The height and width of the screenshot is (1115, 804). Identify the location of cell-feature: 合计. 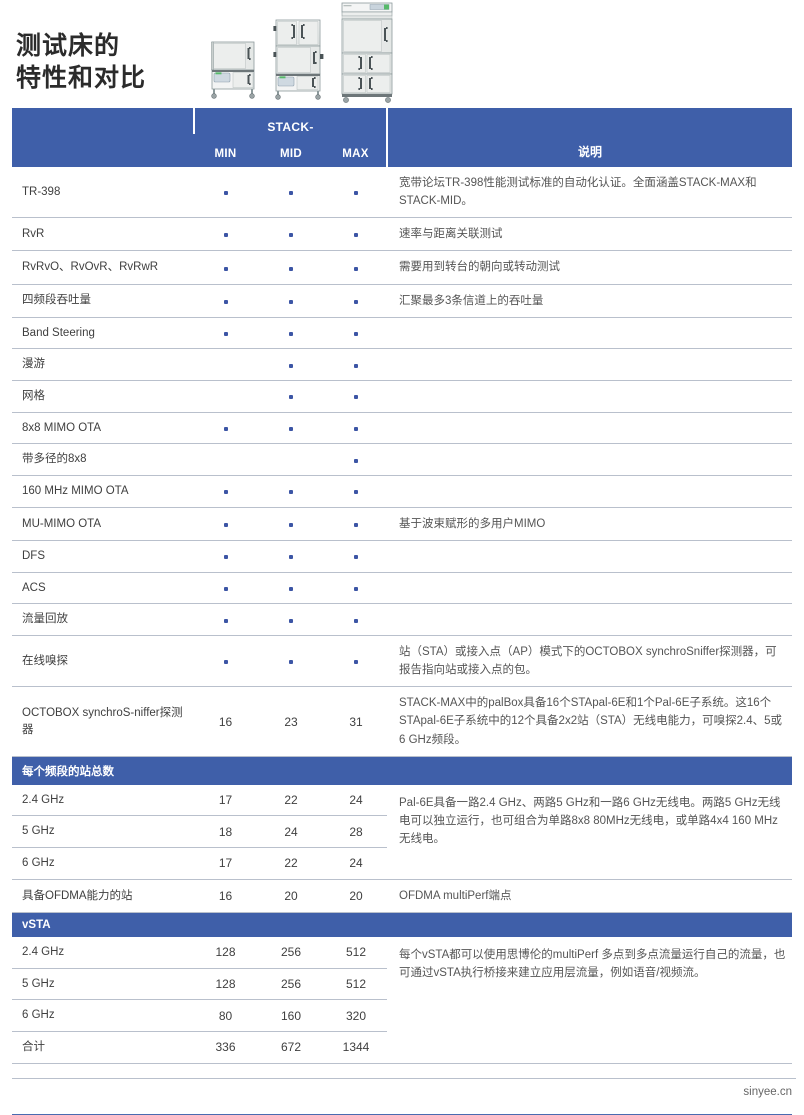
(103, 1047).